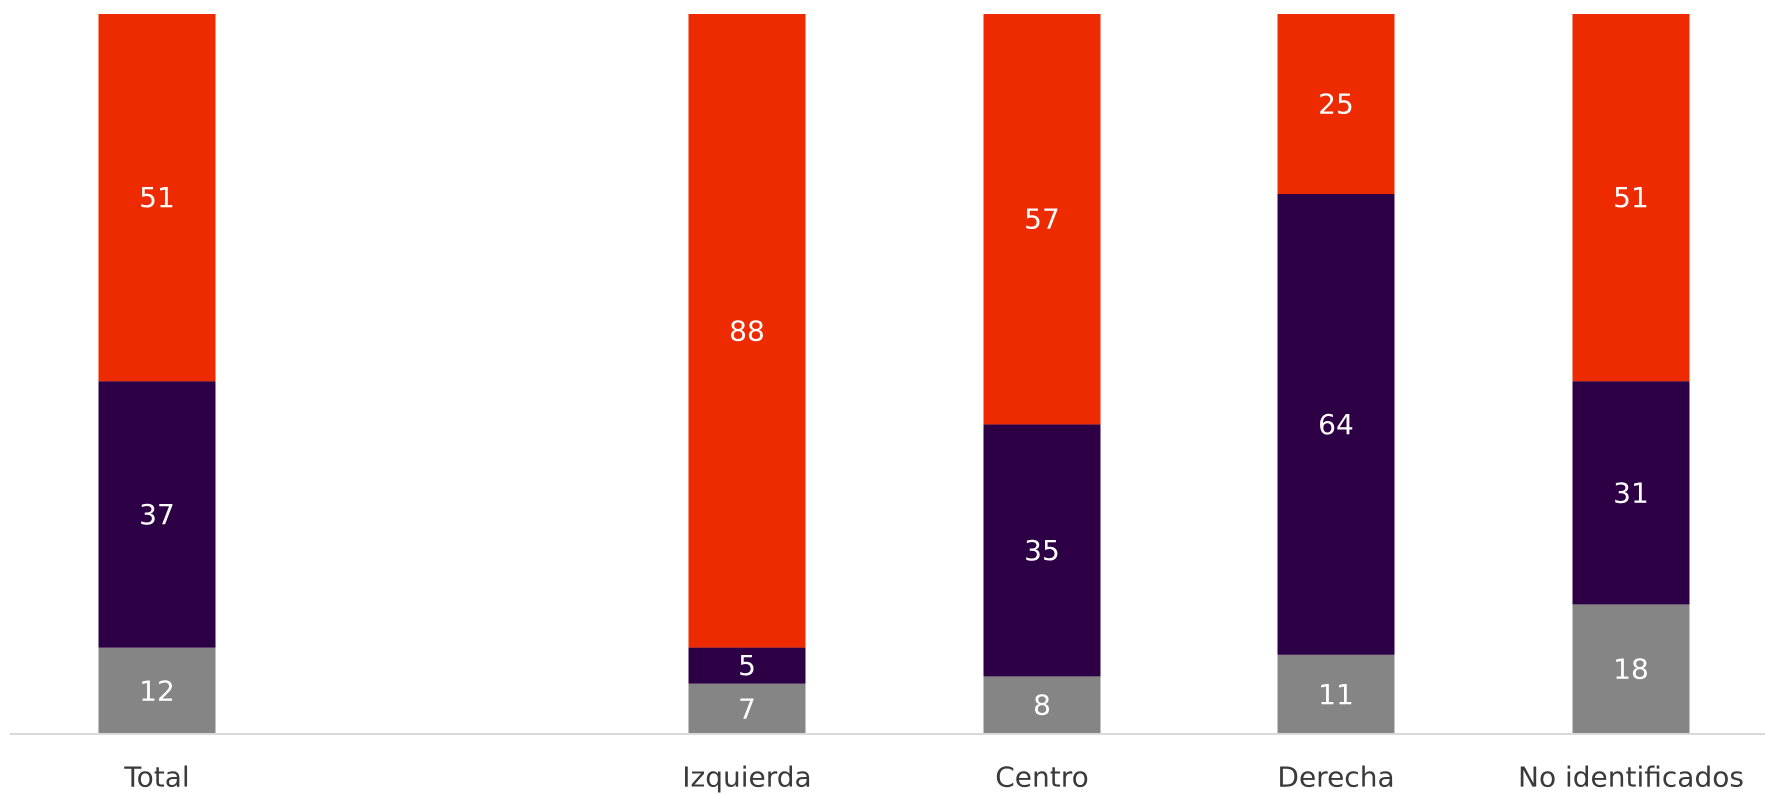  I want to click on data-label-izquierda-segment-3: 88, so click(747, 330).